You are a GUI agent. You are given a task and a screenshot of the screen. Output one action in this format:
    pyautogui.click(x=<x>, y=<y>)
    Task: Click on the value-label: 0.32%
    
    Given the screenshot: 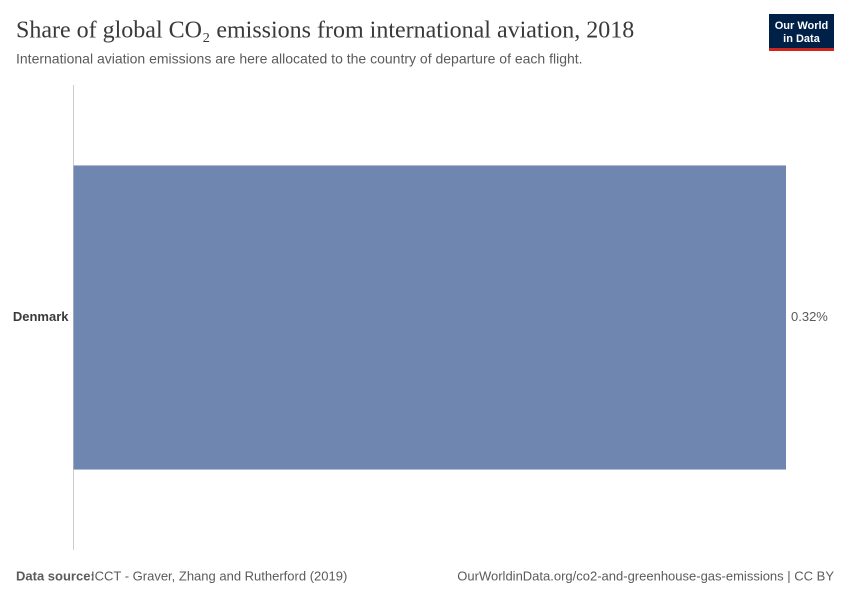 What is the action you would take?
    pyautogui.click(x=809, y=316)
    